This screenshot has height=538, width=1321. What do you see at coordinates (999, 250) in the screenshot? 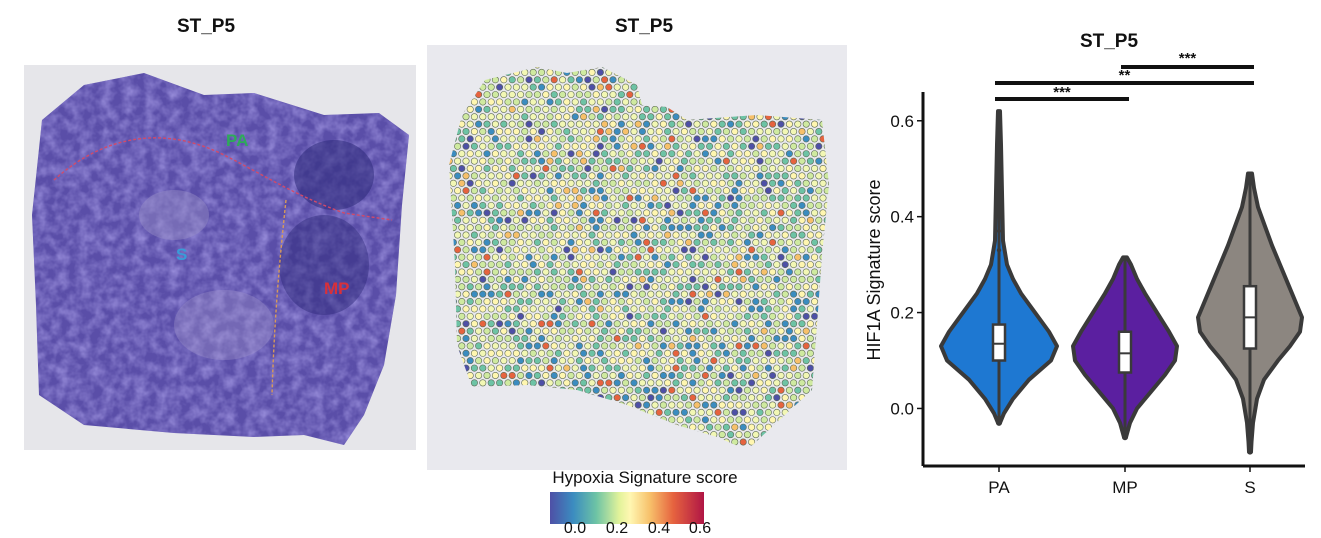
I see `outlier-point` at bounding box center [999, 250].